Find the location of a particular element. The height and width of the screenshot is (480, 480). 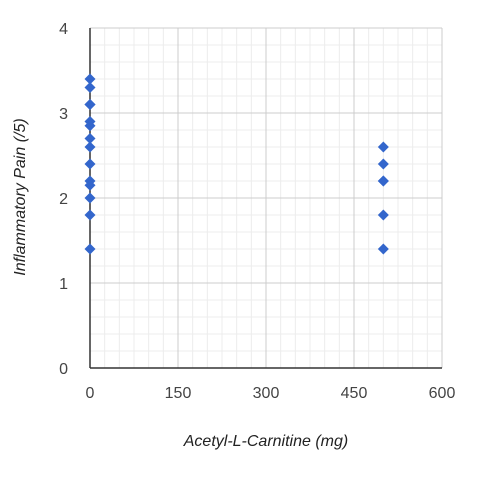

x-tick-label: 600 is located at coordinates (442, 393).